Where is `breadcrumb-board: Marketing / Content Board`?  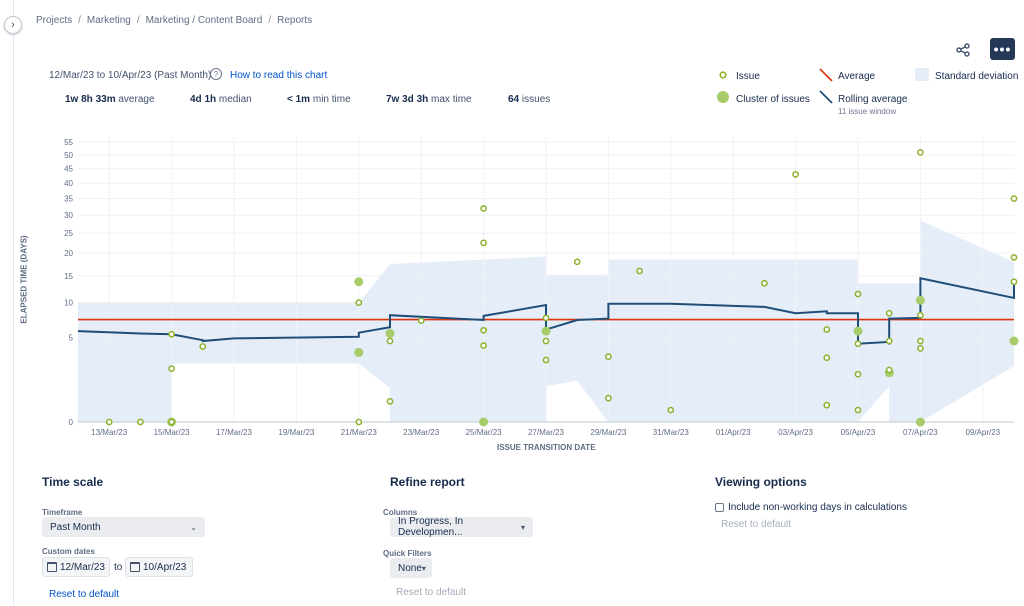
breadcrumb-board: Marketing / Content Board is located at coordinates (204, 20).